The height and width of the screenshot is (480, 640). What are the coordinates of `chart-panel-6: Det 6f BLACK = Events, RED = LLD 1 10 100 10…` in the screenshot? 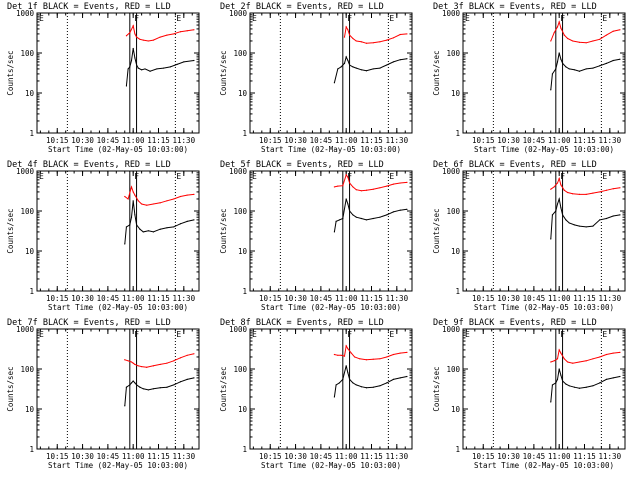 It's located at (529, 236).